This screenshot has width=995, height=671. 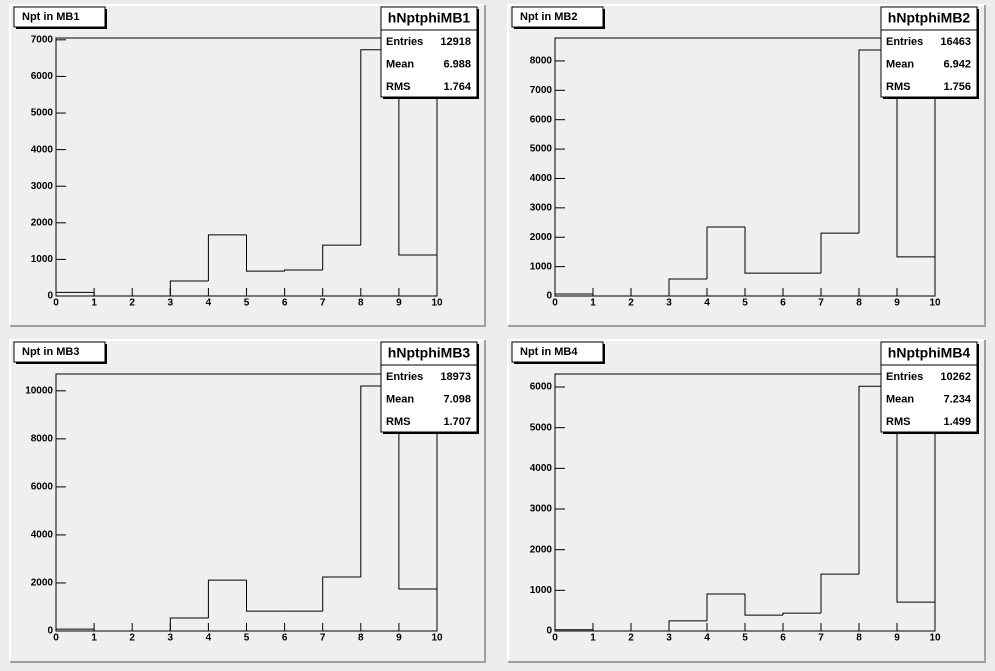 What do you see at coordinates (39, 390) in the screenshot?
I see `y-tick-label: 10000` at bounding box center [39, 390].